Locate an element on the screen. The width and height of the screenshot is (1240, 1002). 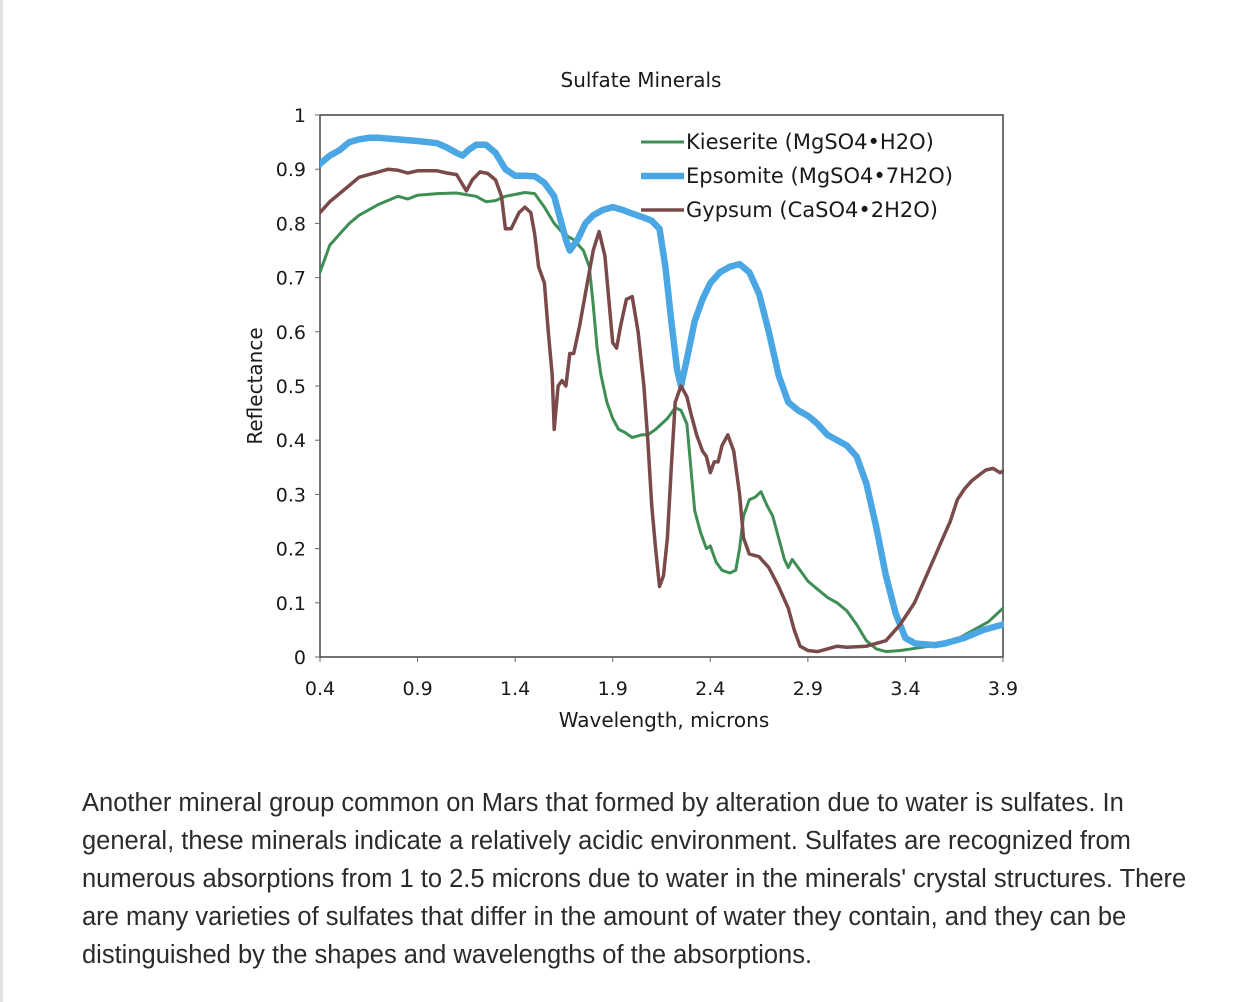
chart-title: Sulfate Minerals is located at coordinates (641, 80).